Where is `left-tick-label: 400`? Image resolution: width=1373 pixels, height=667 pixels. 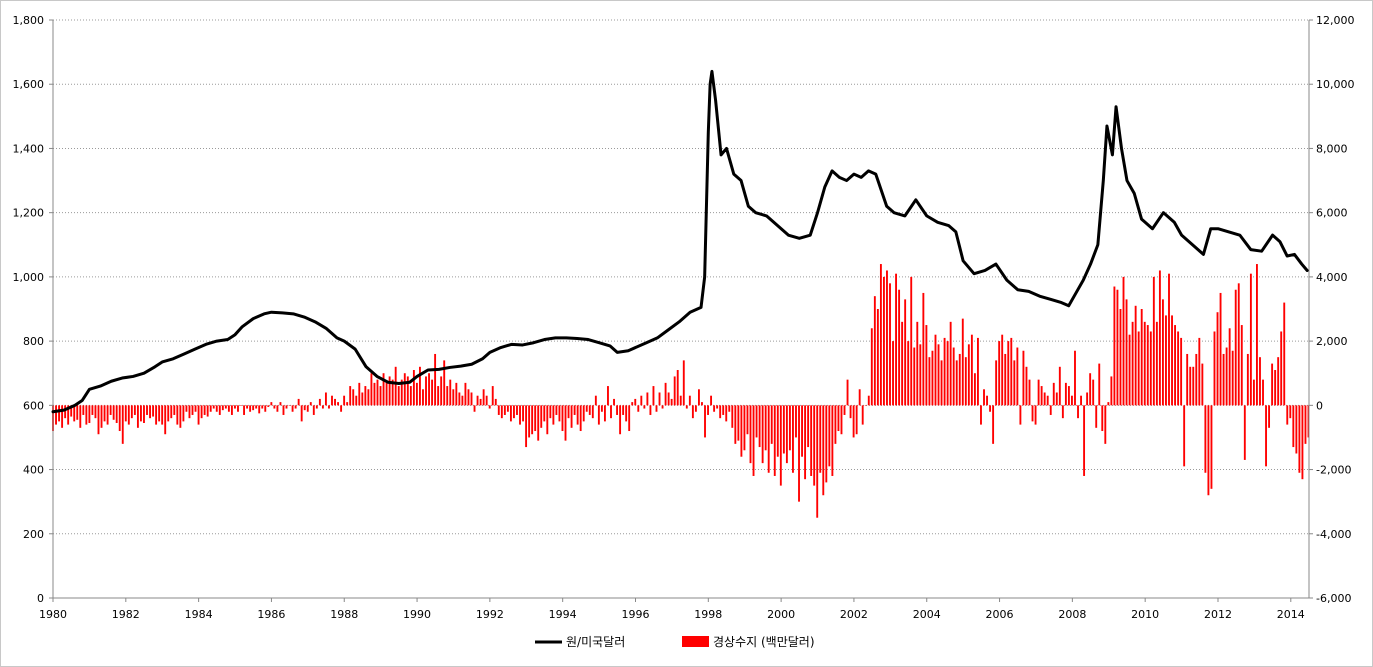 left-tick-label: 400 is located at coordinates (33, 470).